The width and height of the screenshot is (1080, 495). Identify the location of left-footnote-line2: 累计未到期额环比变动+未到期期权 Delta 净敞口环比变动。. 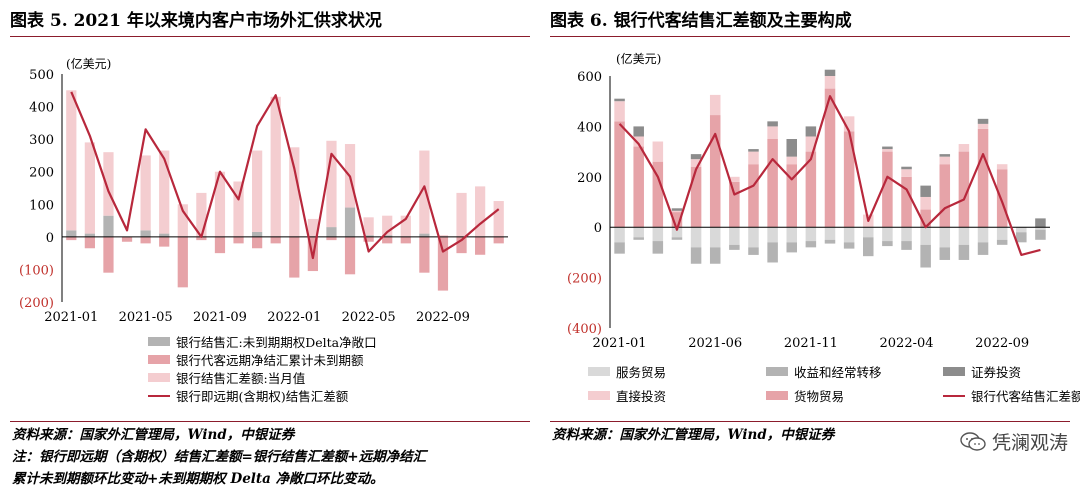
(198, 479).